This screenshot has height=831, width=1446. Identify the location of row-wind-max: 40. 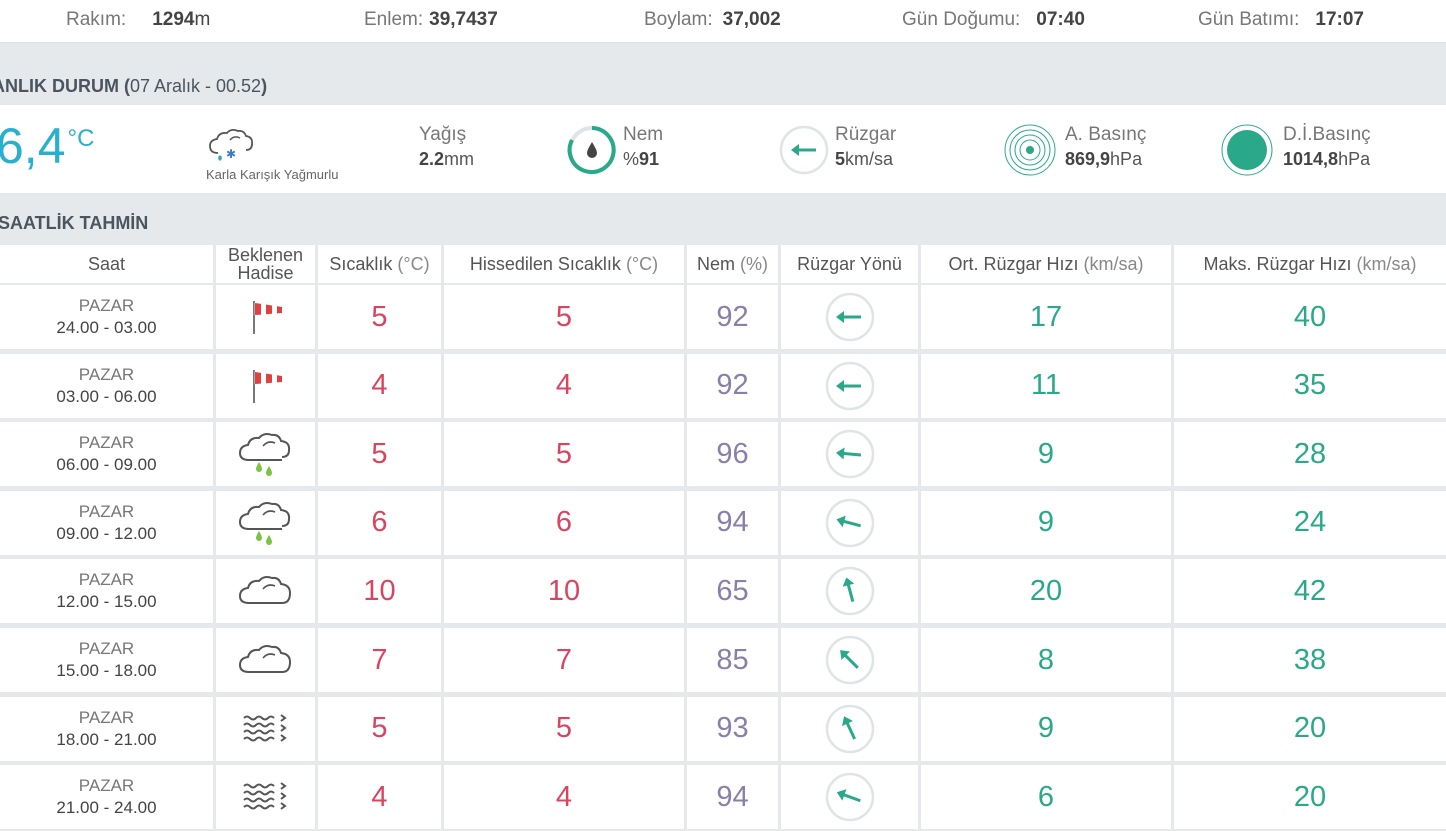
(1310, 317).